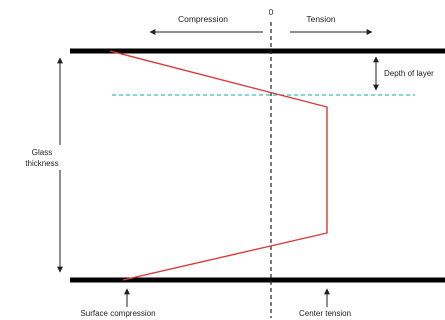  What do you see at coordinates (409, 73) in the screenshot?
I see `depth-of-layer-label: Depth of layer` at bounding box center [409, 73].